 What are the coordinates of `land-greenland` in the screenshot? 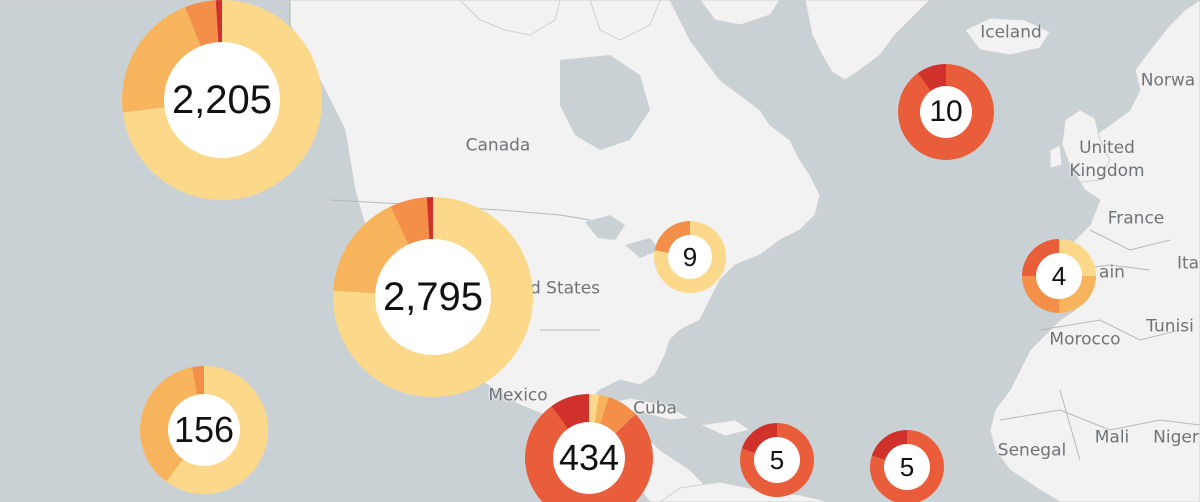 It's located at (867, 40).